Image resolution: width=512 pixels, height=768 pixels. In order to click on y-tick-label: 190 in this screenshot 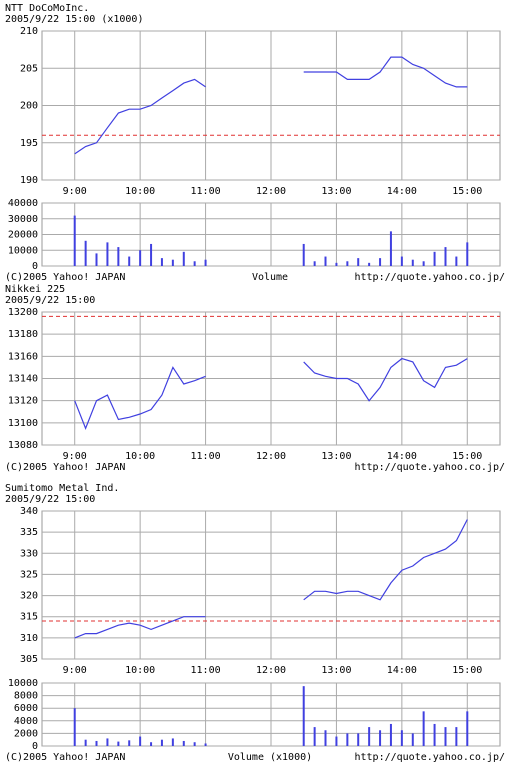, I will do `click(29, 180)`.